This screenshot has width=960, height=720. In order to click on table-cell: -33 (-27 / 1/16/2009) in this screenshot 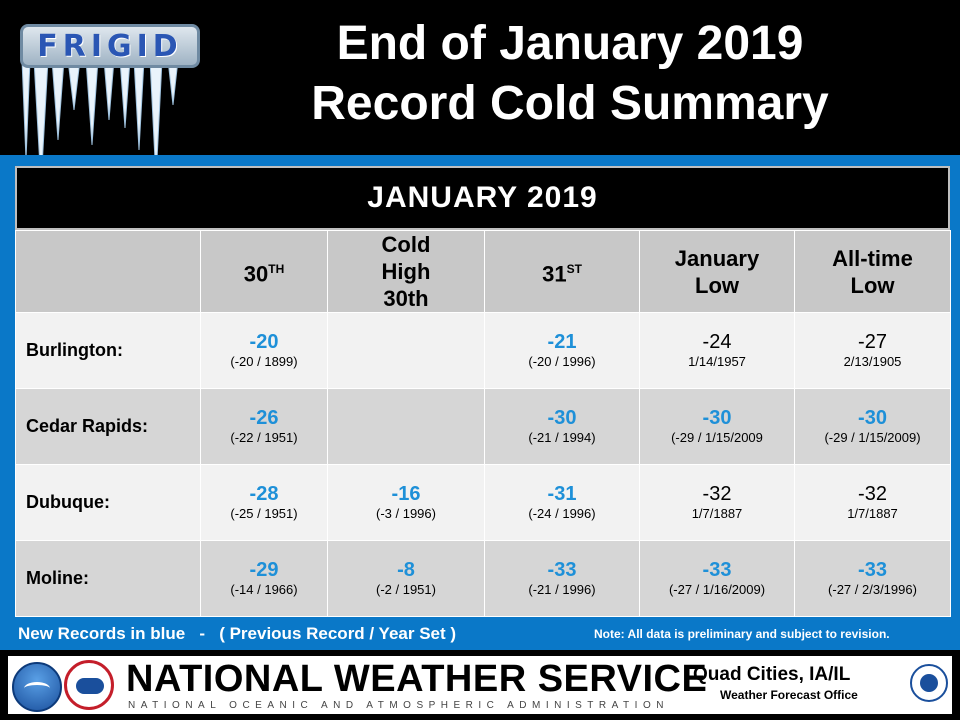, I will do `click(717, 578)`.